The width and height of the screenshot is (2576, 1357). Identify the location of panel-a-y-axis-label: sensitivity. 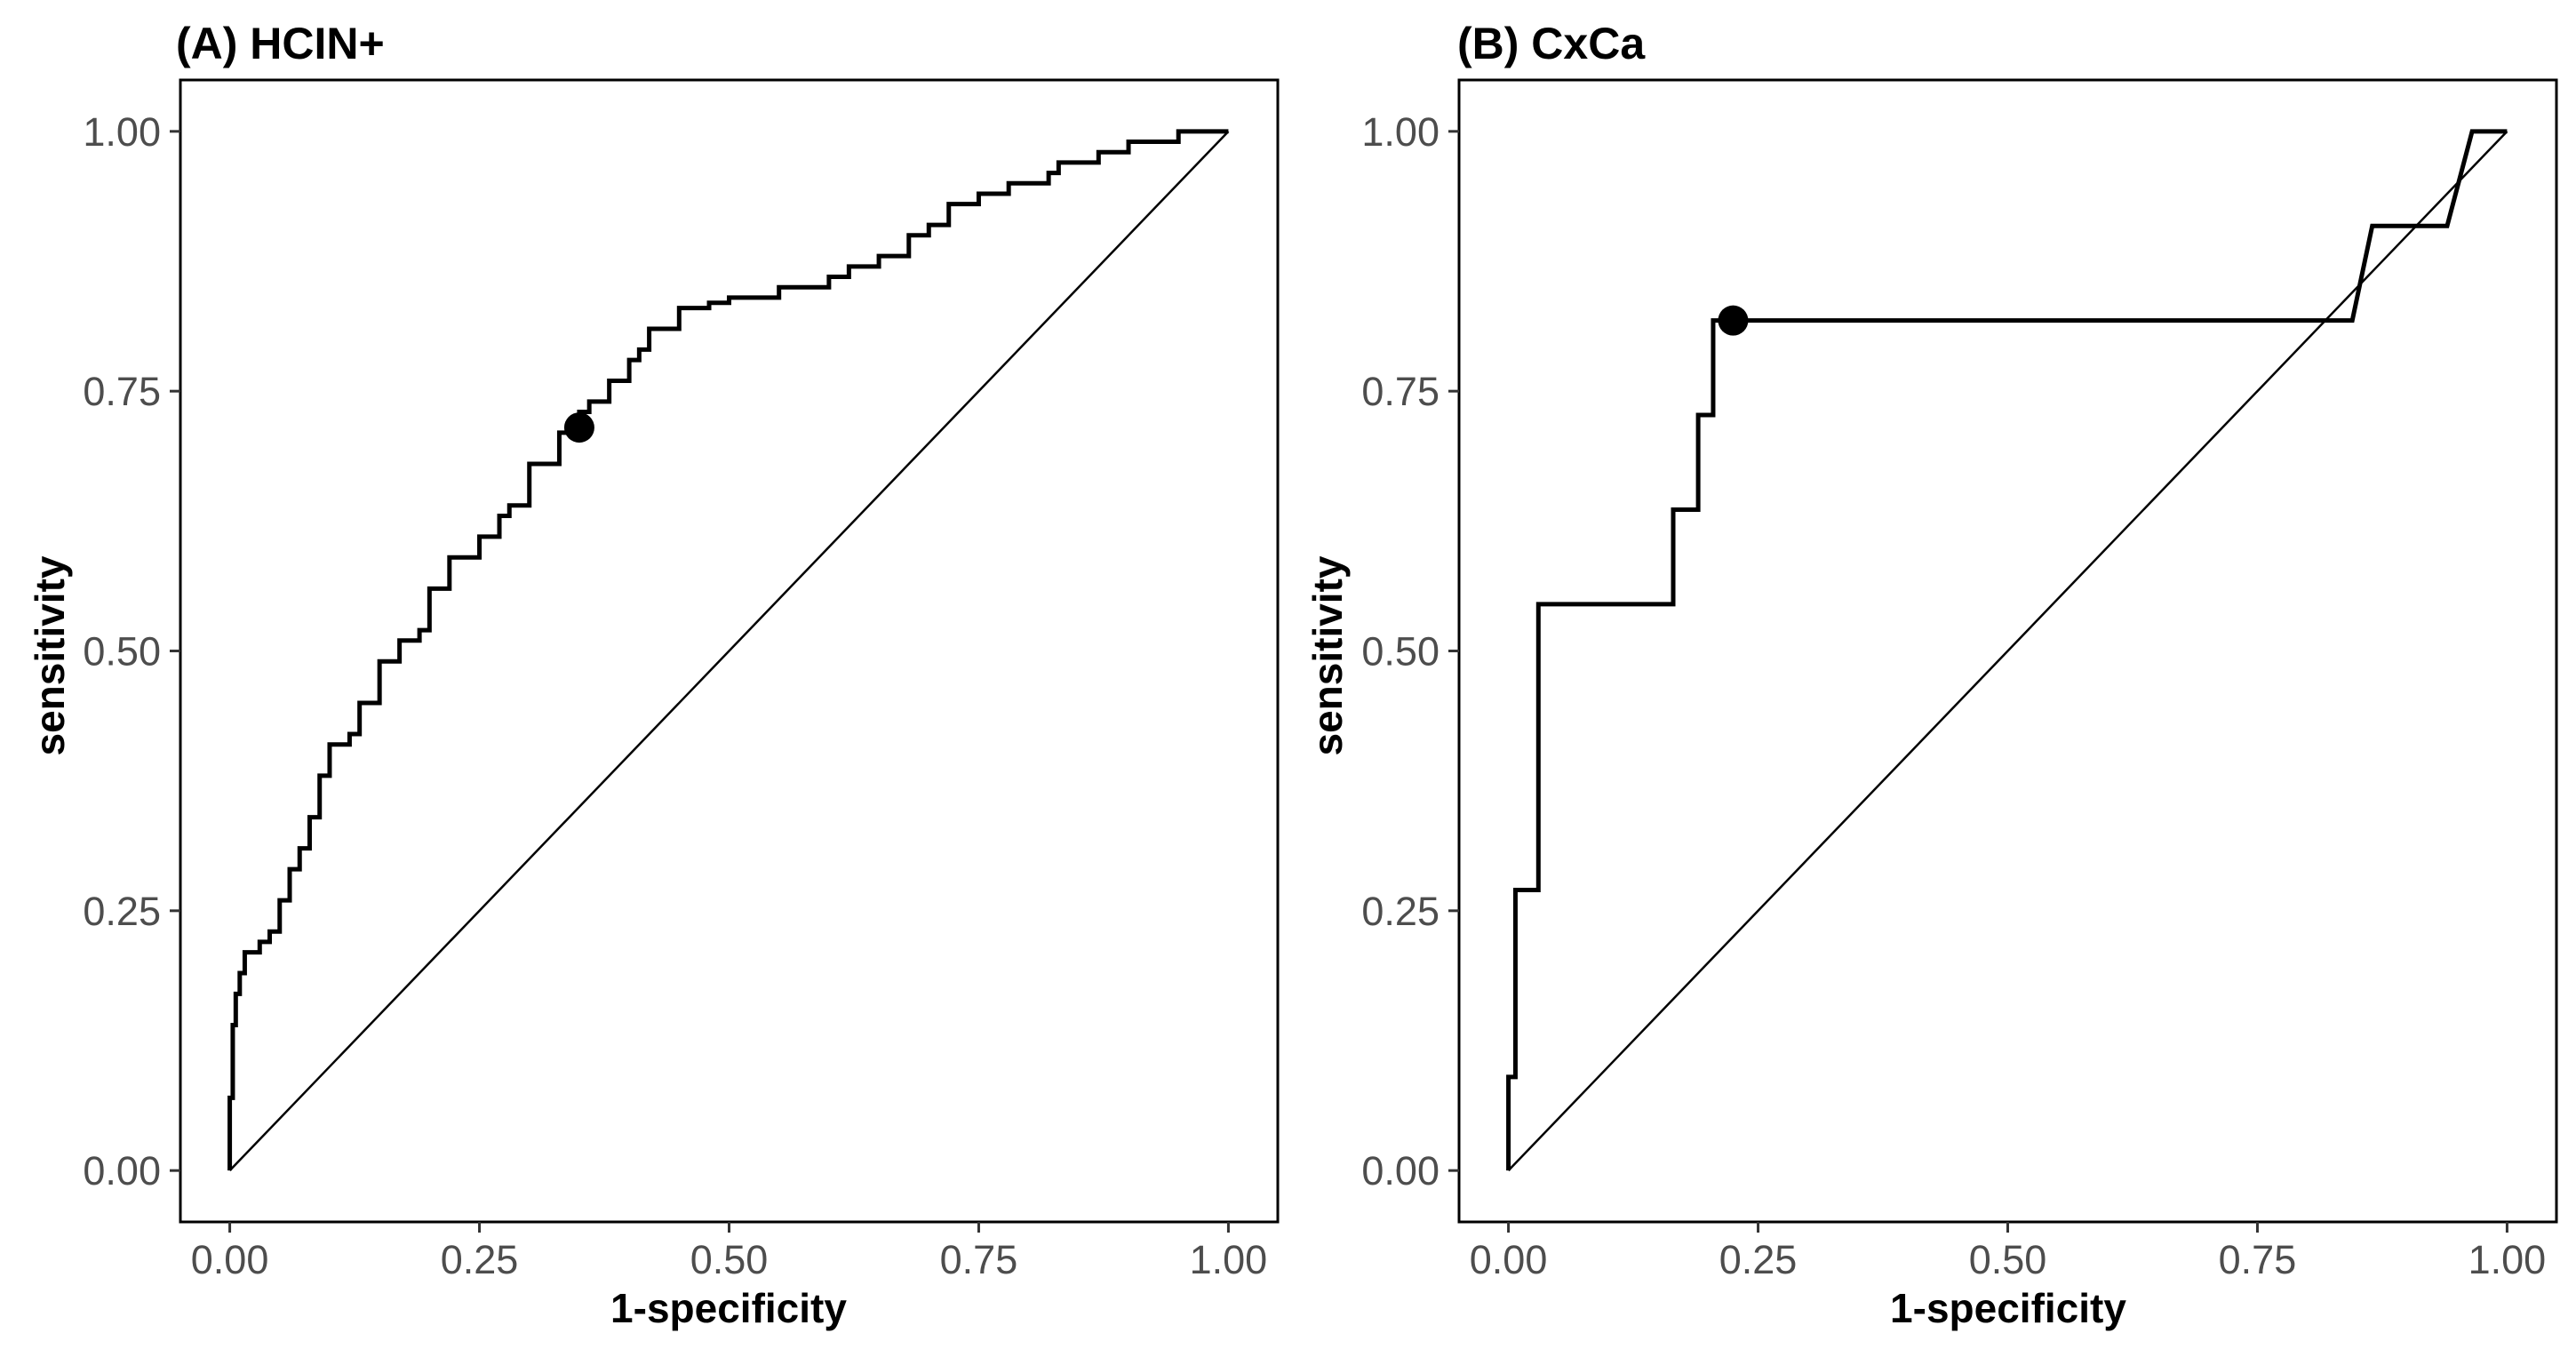
(50, 655).